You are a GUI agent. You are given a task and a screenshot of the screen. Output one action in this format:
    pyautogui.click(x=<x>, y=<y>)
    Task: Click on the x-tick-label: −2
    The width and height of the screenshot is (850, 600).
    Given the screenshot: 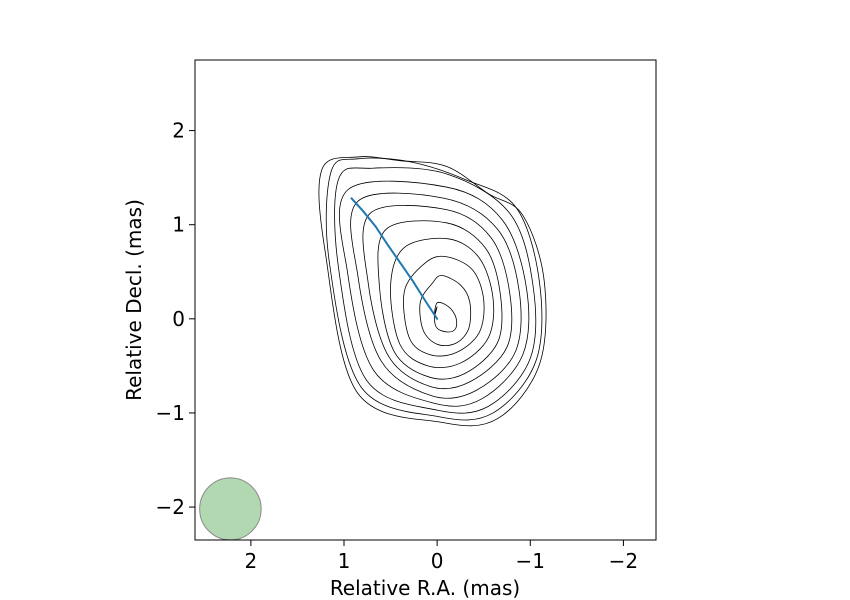 What is the action you would take?
    pyautogui.click(x=623, y=561)
    